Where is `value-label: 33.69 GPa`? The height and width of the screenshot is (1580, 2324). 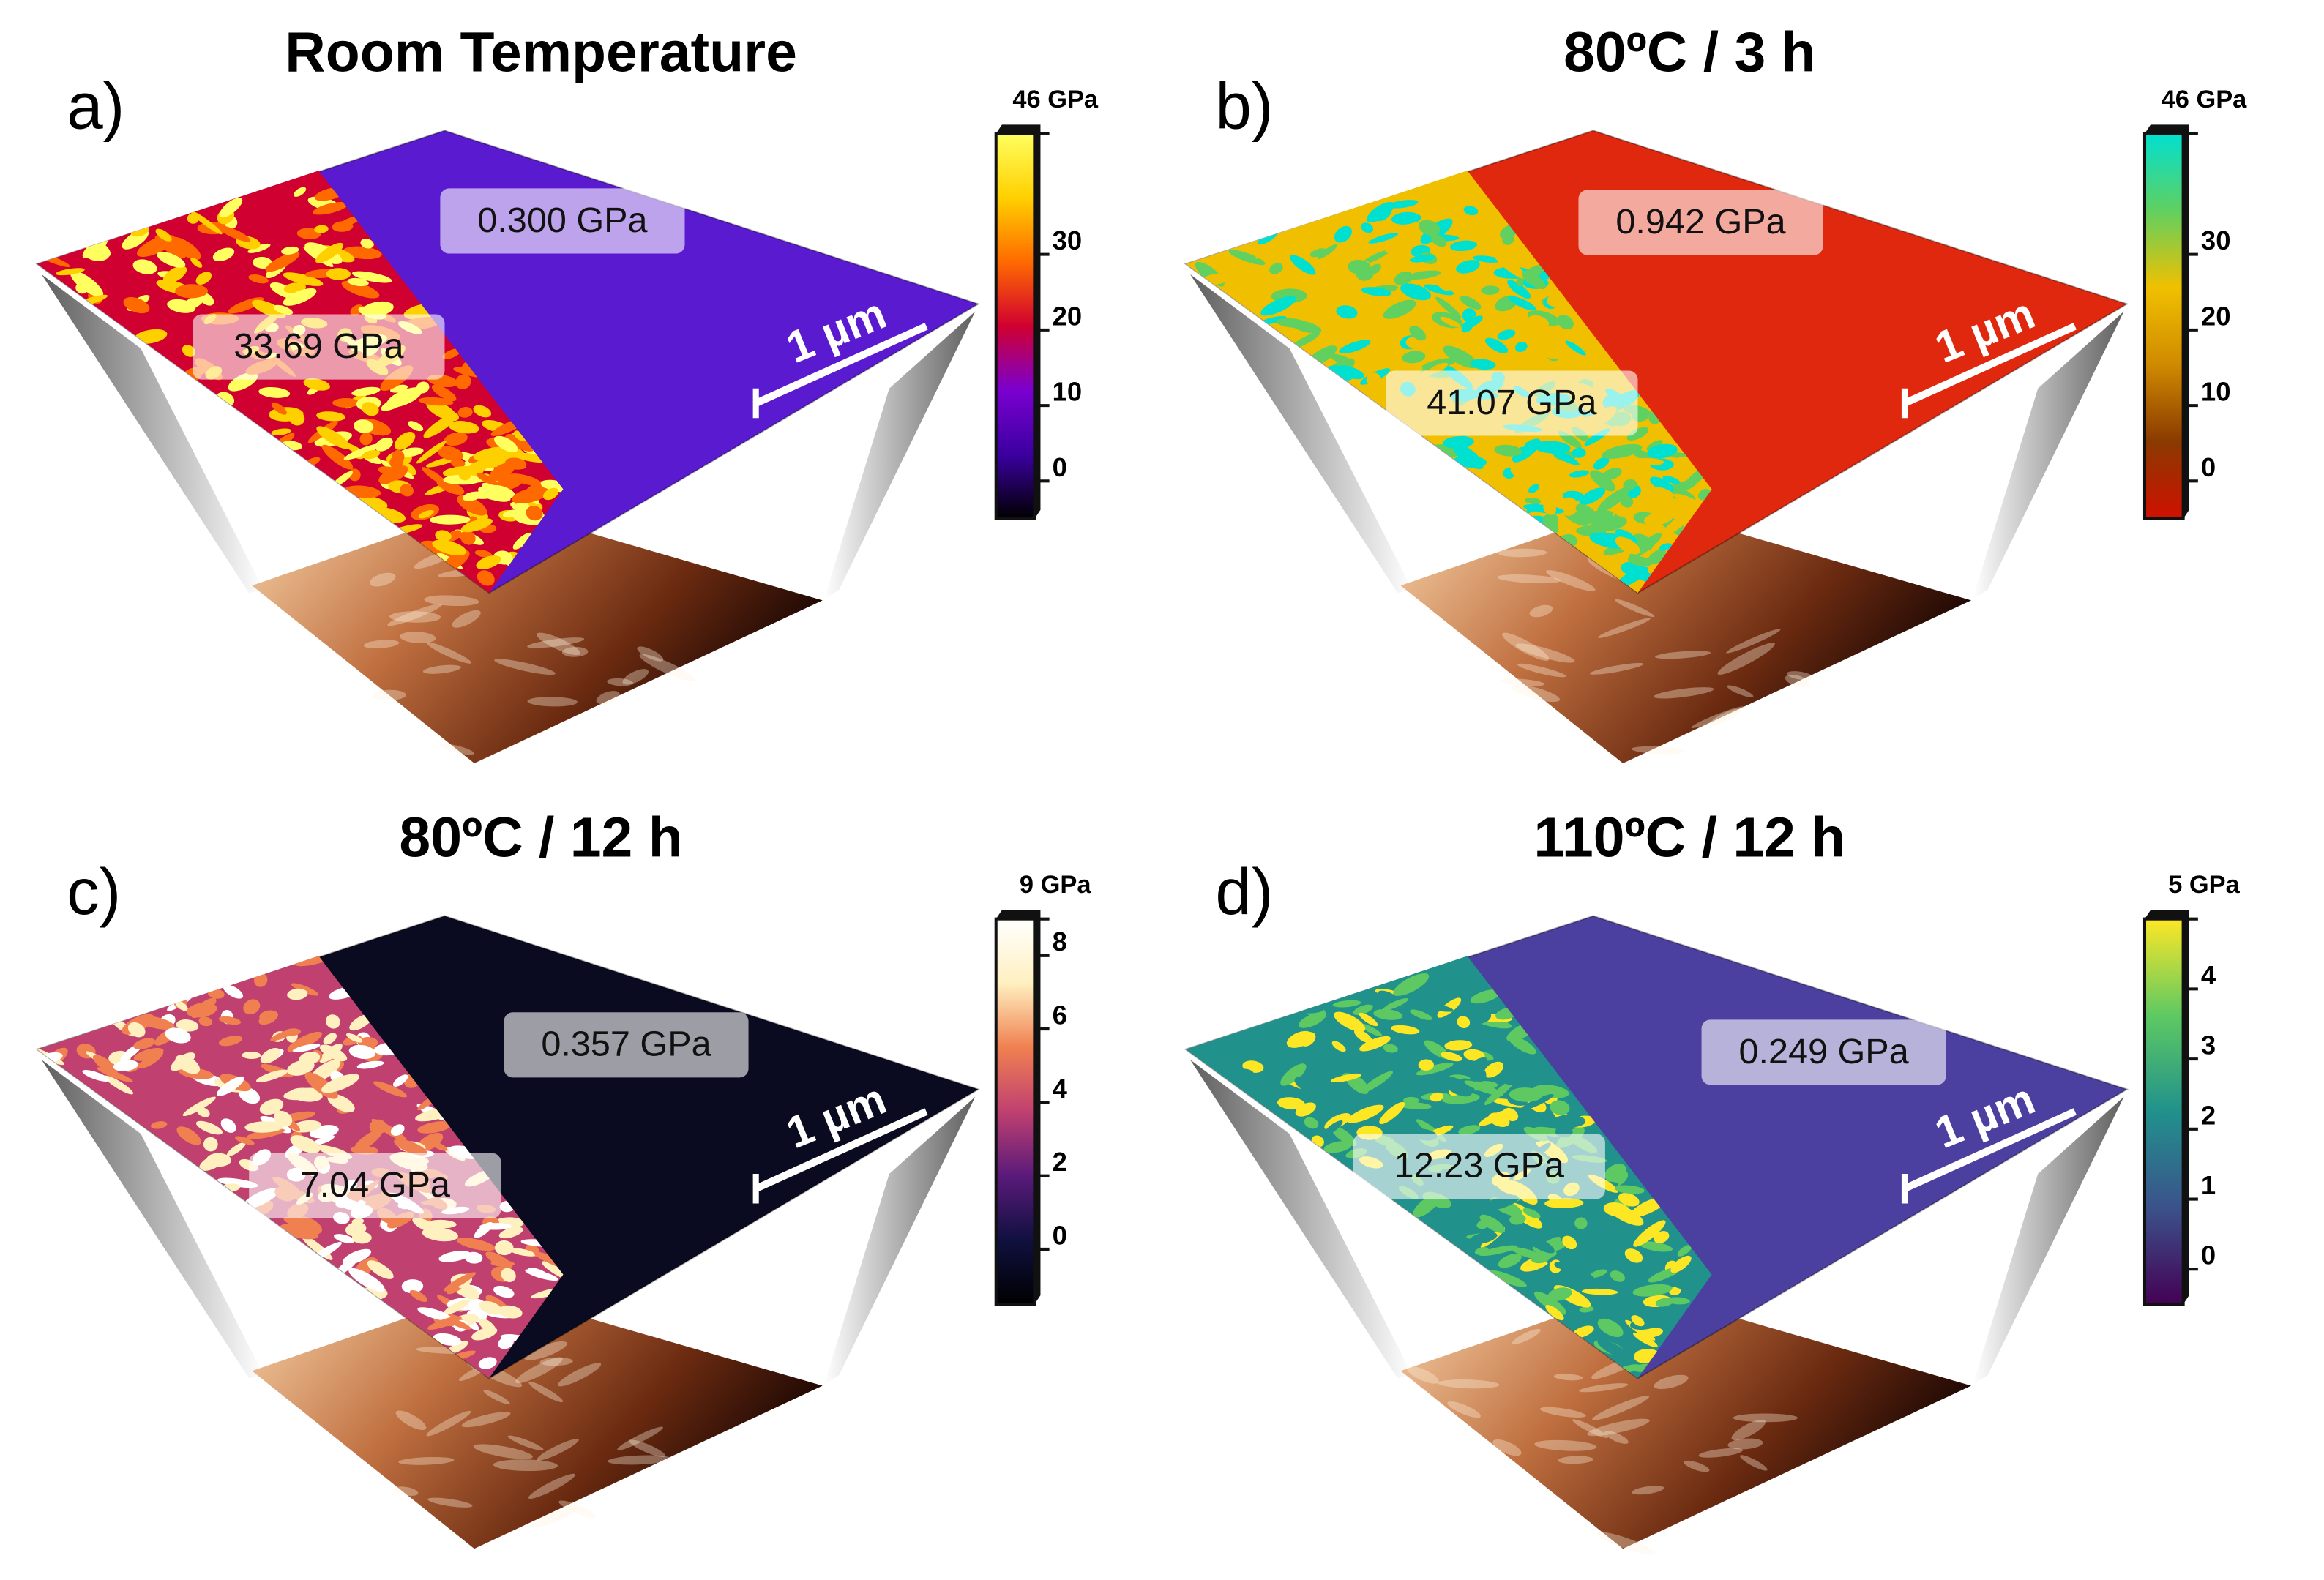 value-label: 33.69 GPa is located at coordinates (318, 346).